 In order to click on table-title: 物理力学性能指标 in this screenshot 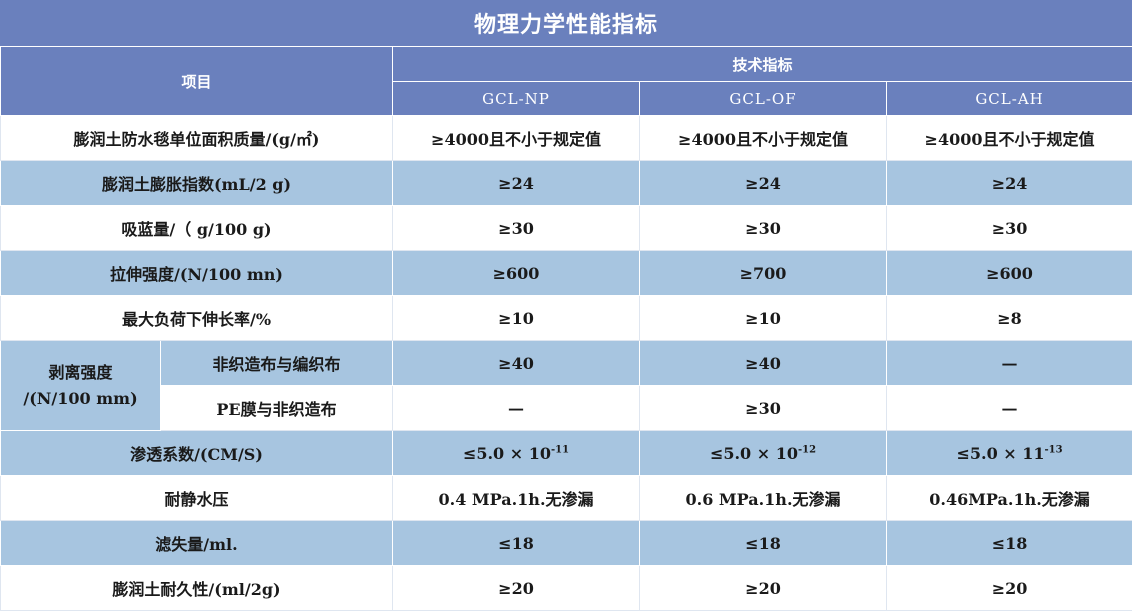, I will do `click(566, 23)`.